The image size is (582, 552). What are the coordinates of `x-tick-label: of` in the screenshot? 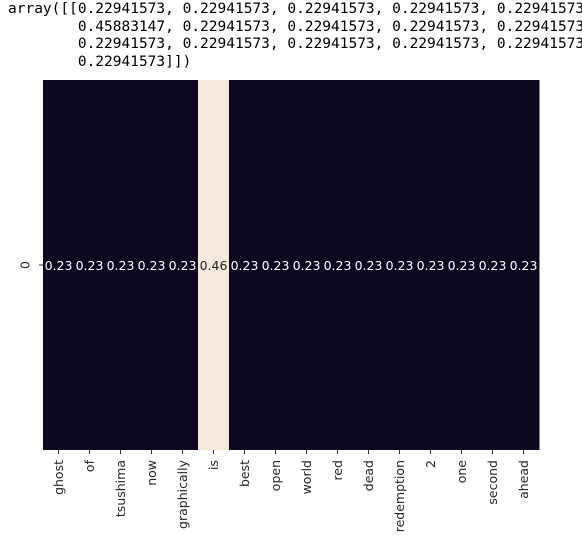 It's located at (89, 465).